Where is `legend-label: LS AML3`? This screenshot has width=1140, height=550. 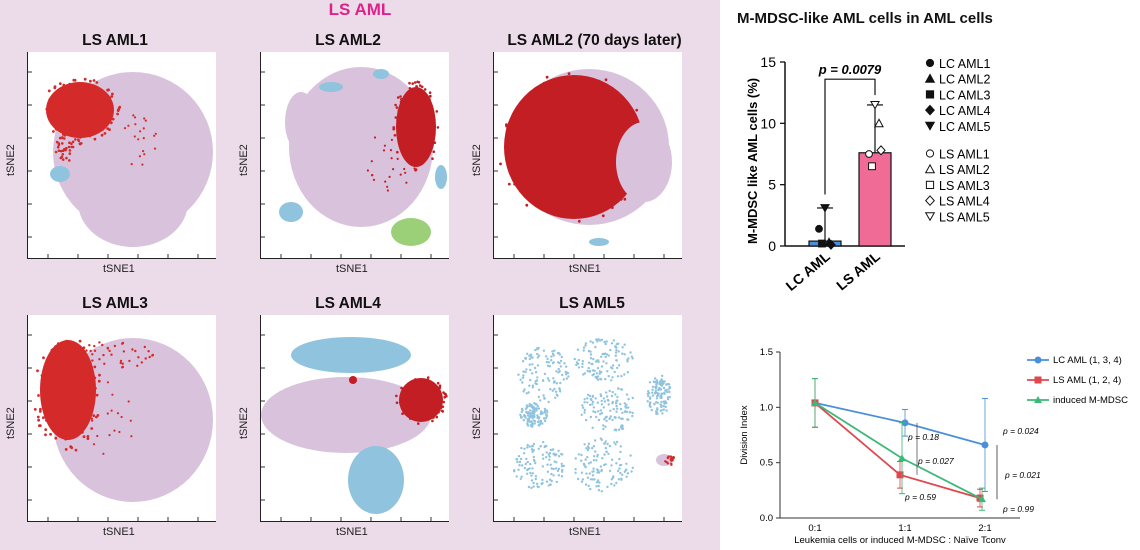 legend-label: LS AML3 is located at coordinates (964, 186).